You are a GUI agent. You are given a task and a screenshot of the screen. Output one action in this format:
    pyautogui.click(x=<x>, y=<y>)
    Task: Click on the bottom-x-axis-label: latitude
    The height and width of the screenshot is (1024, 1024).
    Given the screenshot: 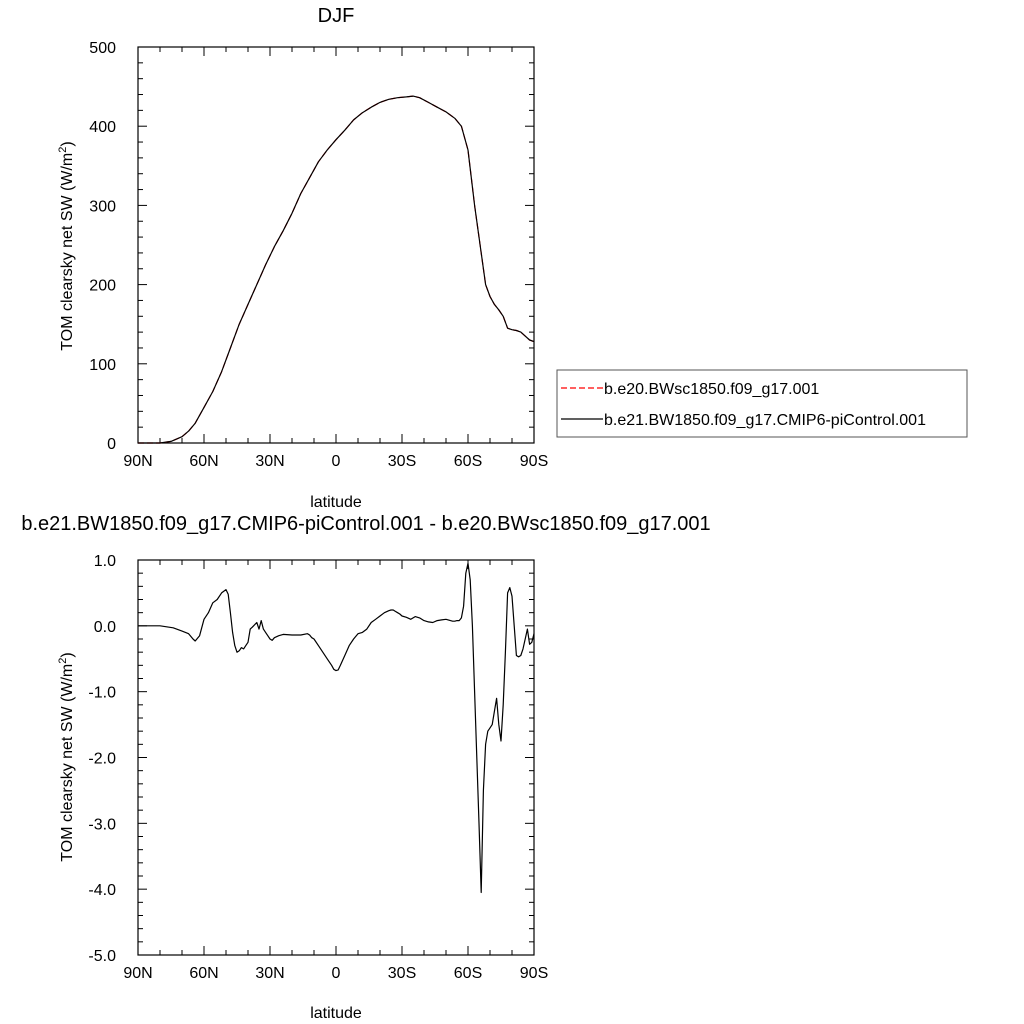 What is the action you would take?
    pyautogui.click(x=336, y=1013)
    